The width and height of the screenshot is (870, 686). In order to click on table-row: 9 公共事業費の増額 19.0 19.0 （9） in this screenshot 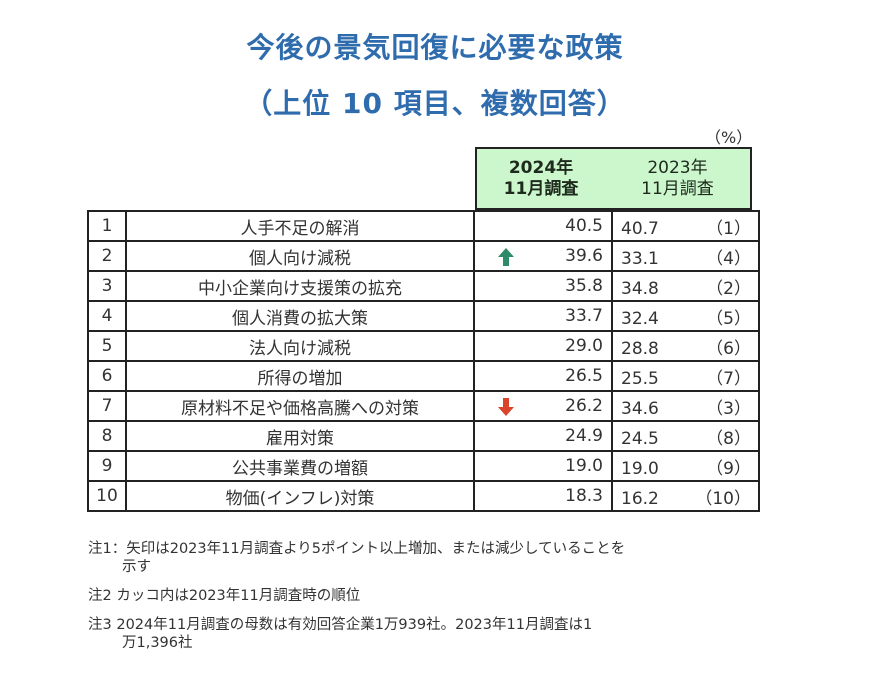, I will do `click(423, 466)`.